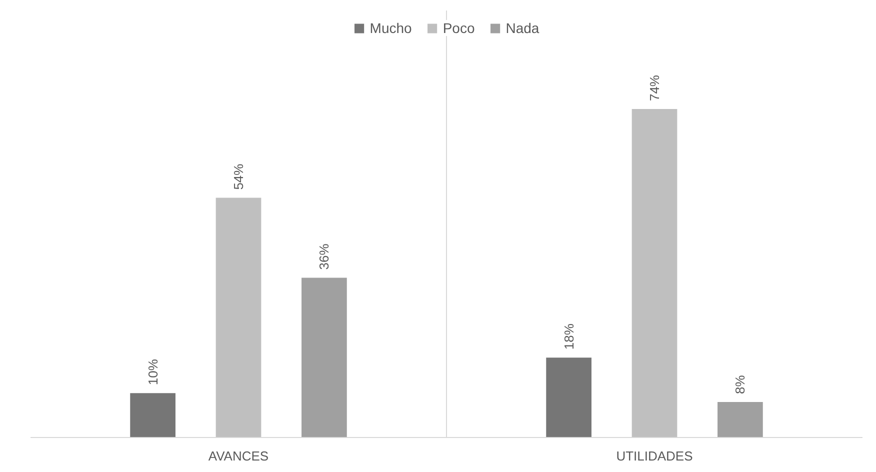  What do you see at coordinates (523, 28) in the screenshot?
I see `legend-label: Nada` at bounding box center [523, 28].